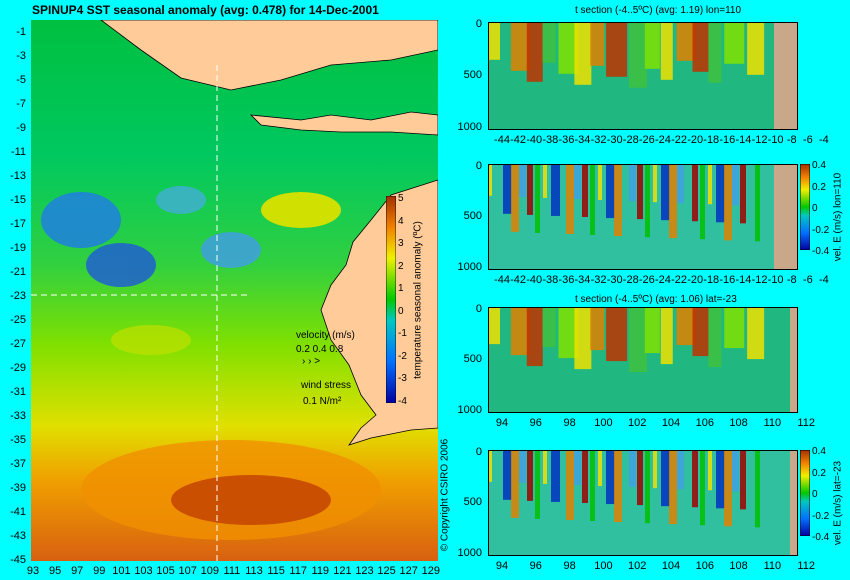  What do you see at coordinates (518, 280) in the screenshot?
I see `section-x-tick: -42` at bounding box center [518, 280].